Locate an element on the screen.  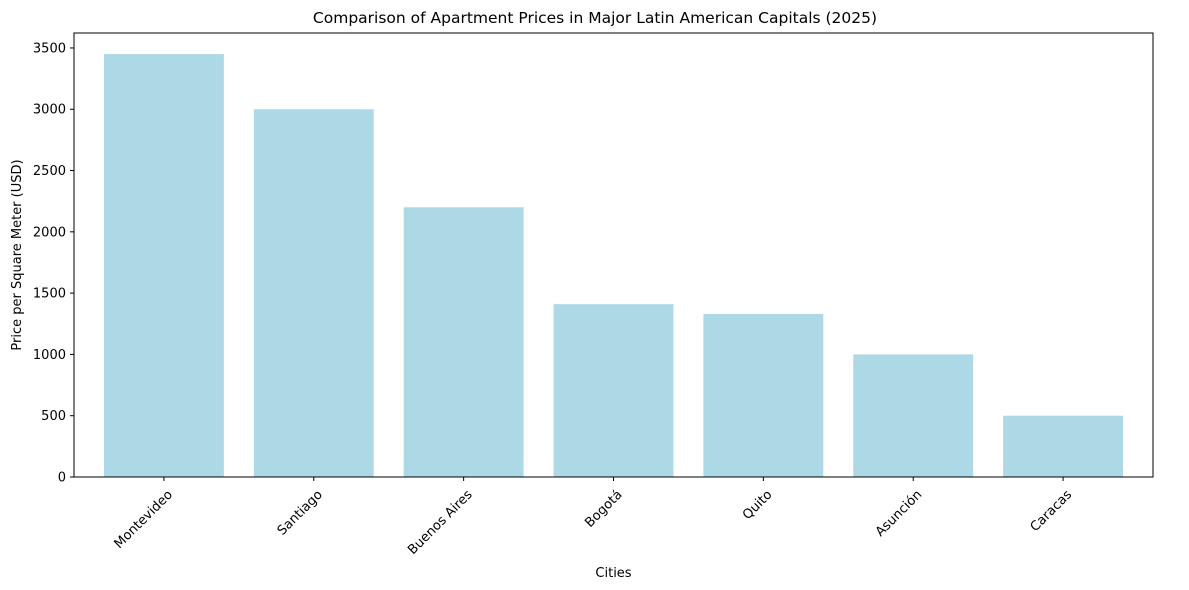
y-tick-label: 2500 is located at coordinates (49, 171).